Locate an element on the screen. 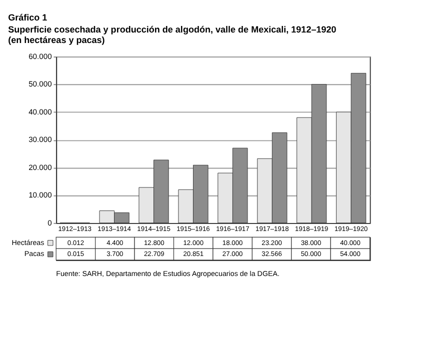 This screenshot has width=425, height=351. y-tick-label: 20.000 is located at coordinates (40, 167).